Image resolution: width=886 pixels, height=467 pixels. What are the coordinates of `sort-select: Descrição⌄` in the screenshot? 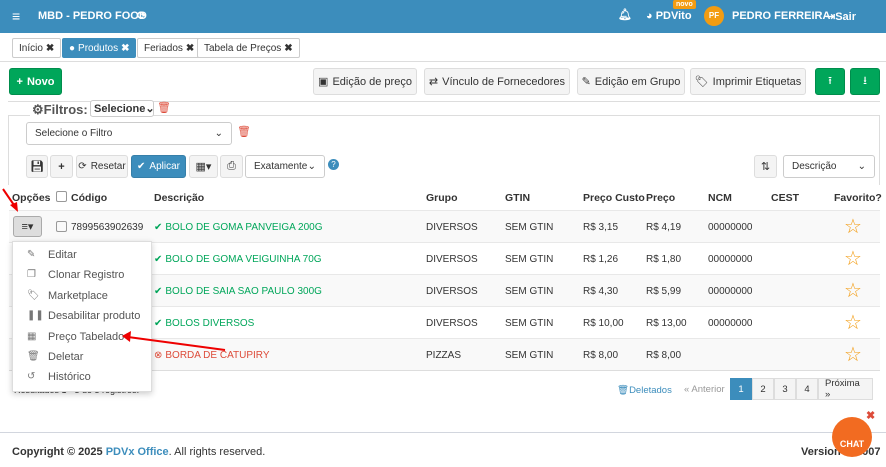 It's located at (829, 166).